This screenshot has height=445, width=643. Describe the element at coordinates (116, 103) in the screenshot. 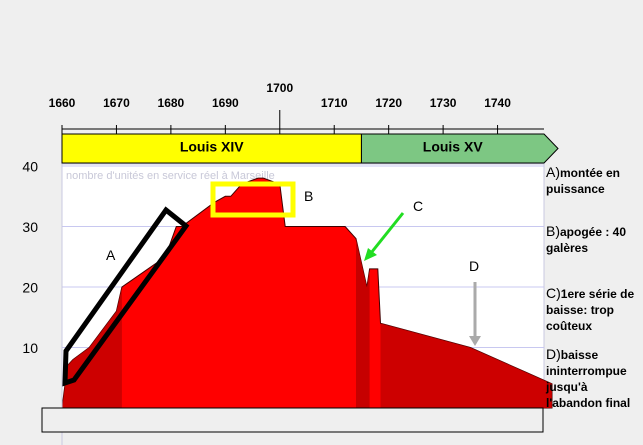

I see `top-tick-label: 1670` at that location.